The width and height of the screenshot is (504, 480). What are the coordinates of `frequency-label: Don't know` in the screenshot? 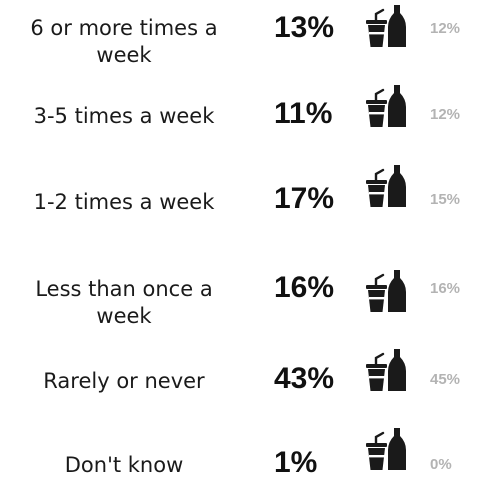 It's located at (124, 465).